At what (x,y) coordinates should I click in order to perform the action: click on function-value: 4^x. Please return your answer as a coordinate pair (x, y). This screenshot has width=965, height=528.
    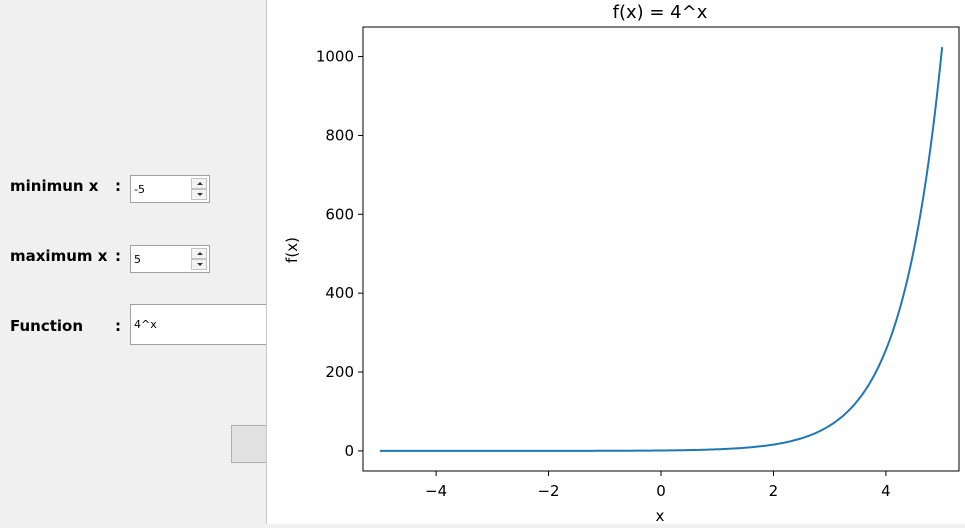
    Looking at the image, I should click on (145, 324).